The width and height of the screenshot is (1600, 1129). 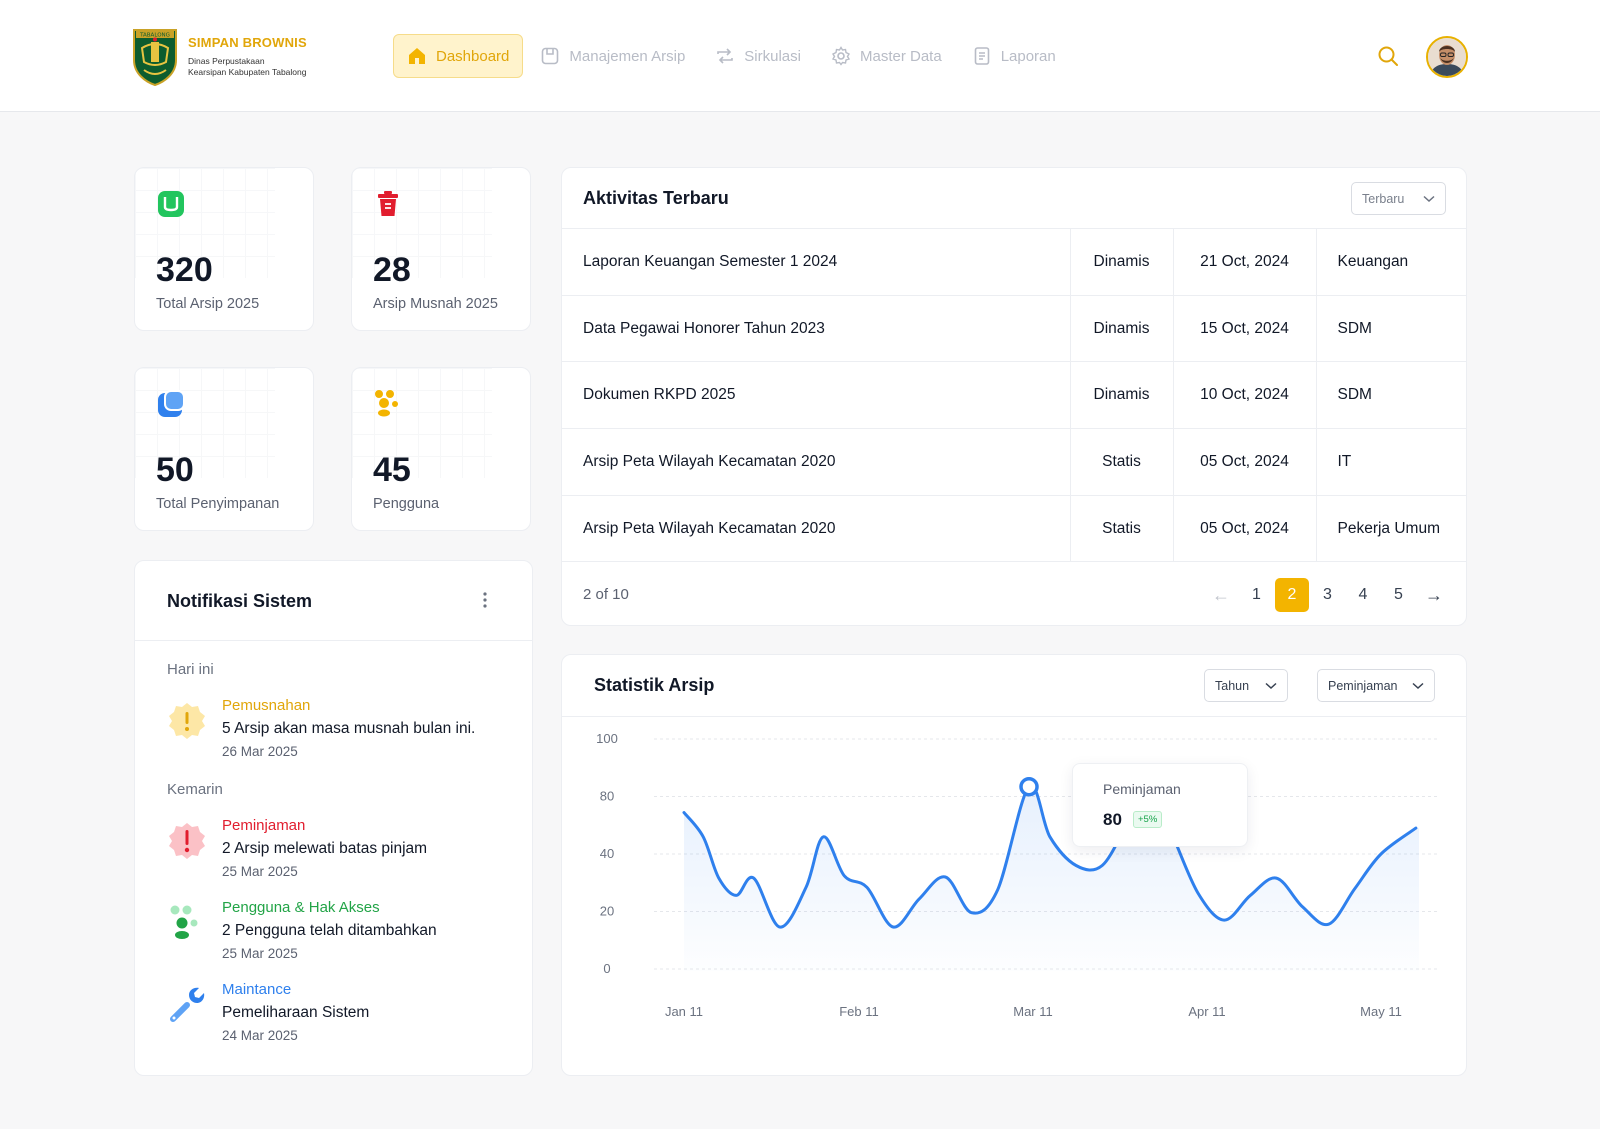 What do you see at coordinates (485, 600) in the screenshot?
I see `more-options-icon` at bounding box center [485, 600].